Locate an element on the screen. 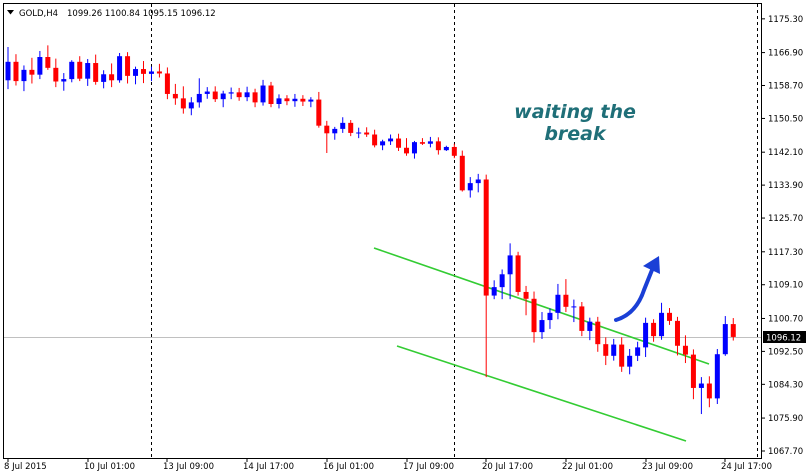  channel-lower-line is located at coordinates (541, 393).